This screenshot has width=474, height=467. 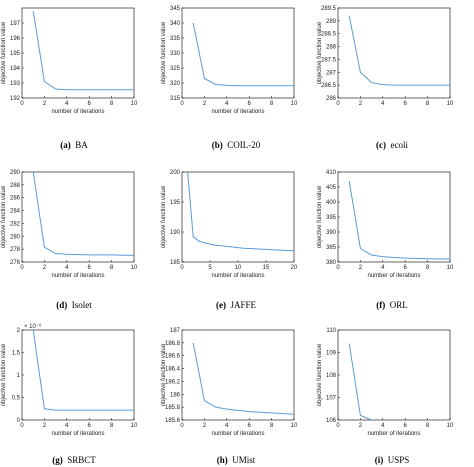 What do you see at coordinates (16, 399) in the screenshot?
I see `y-tick-label: 0.5` at bounding box center [16, 399].